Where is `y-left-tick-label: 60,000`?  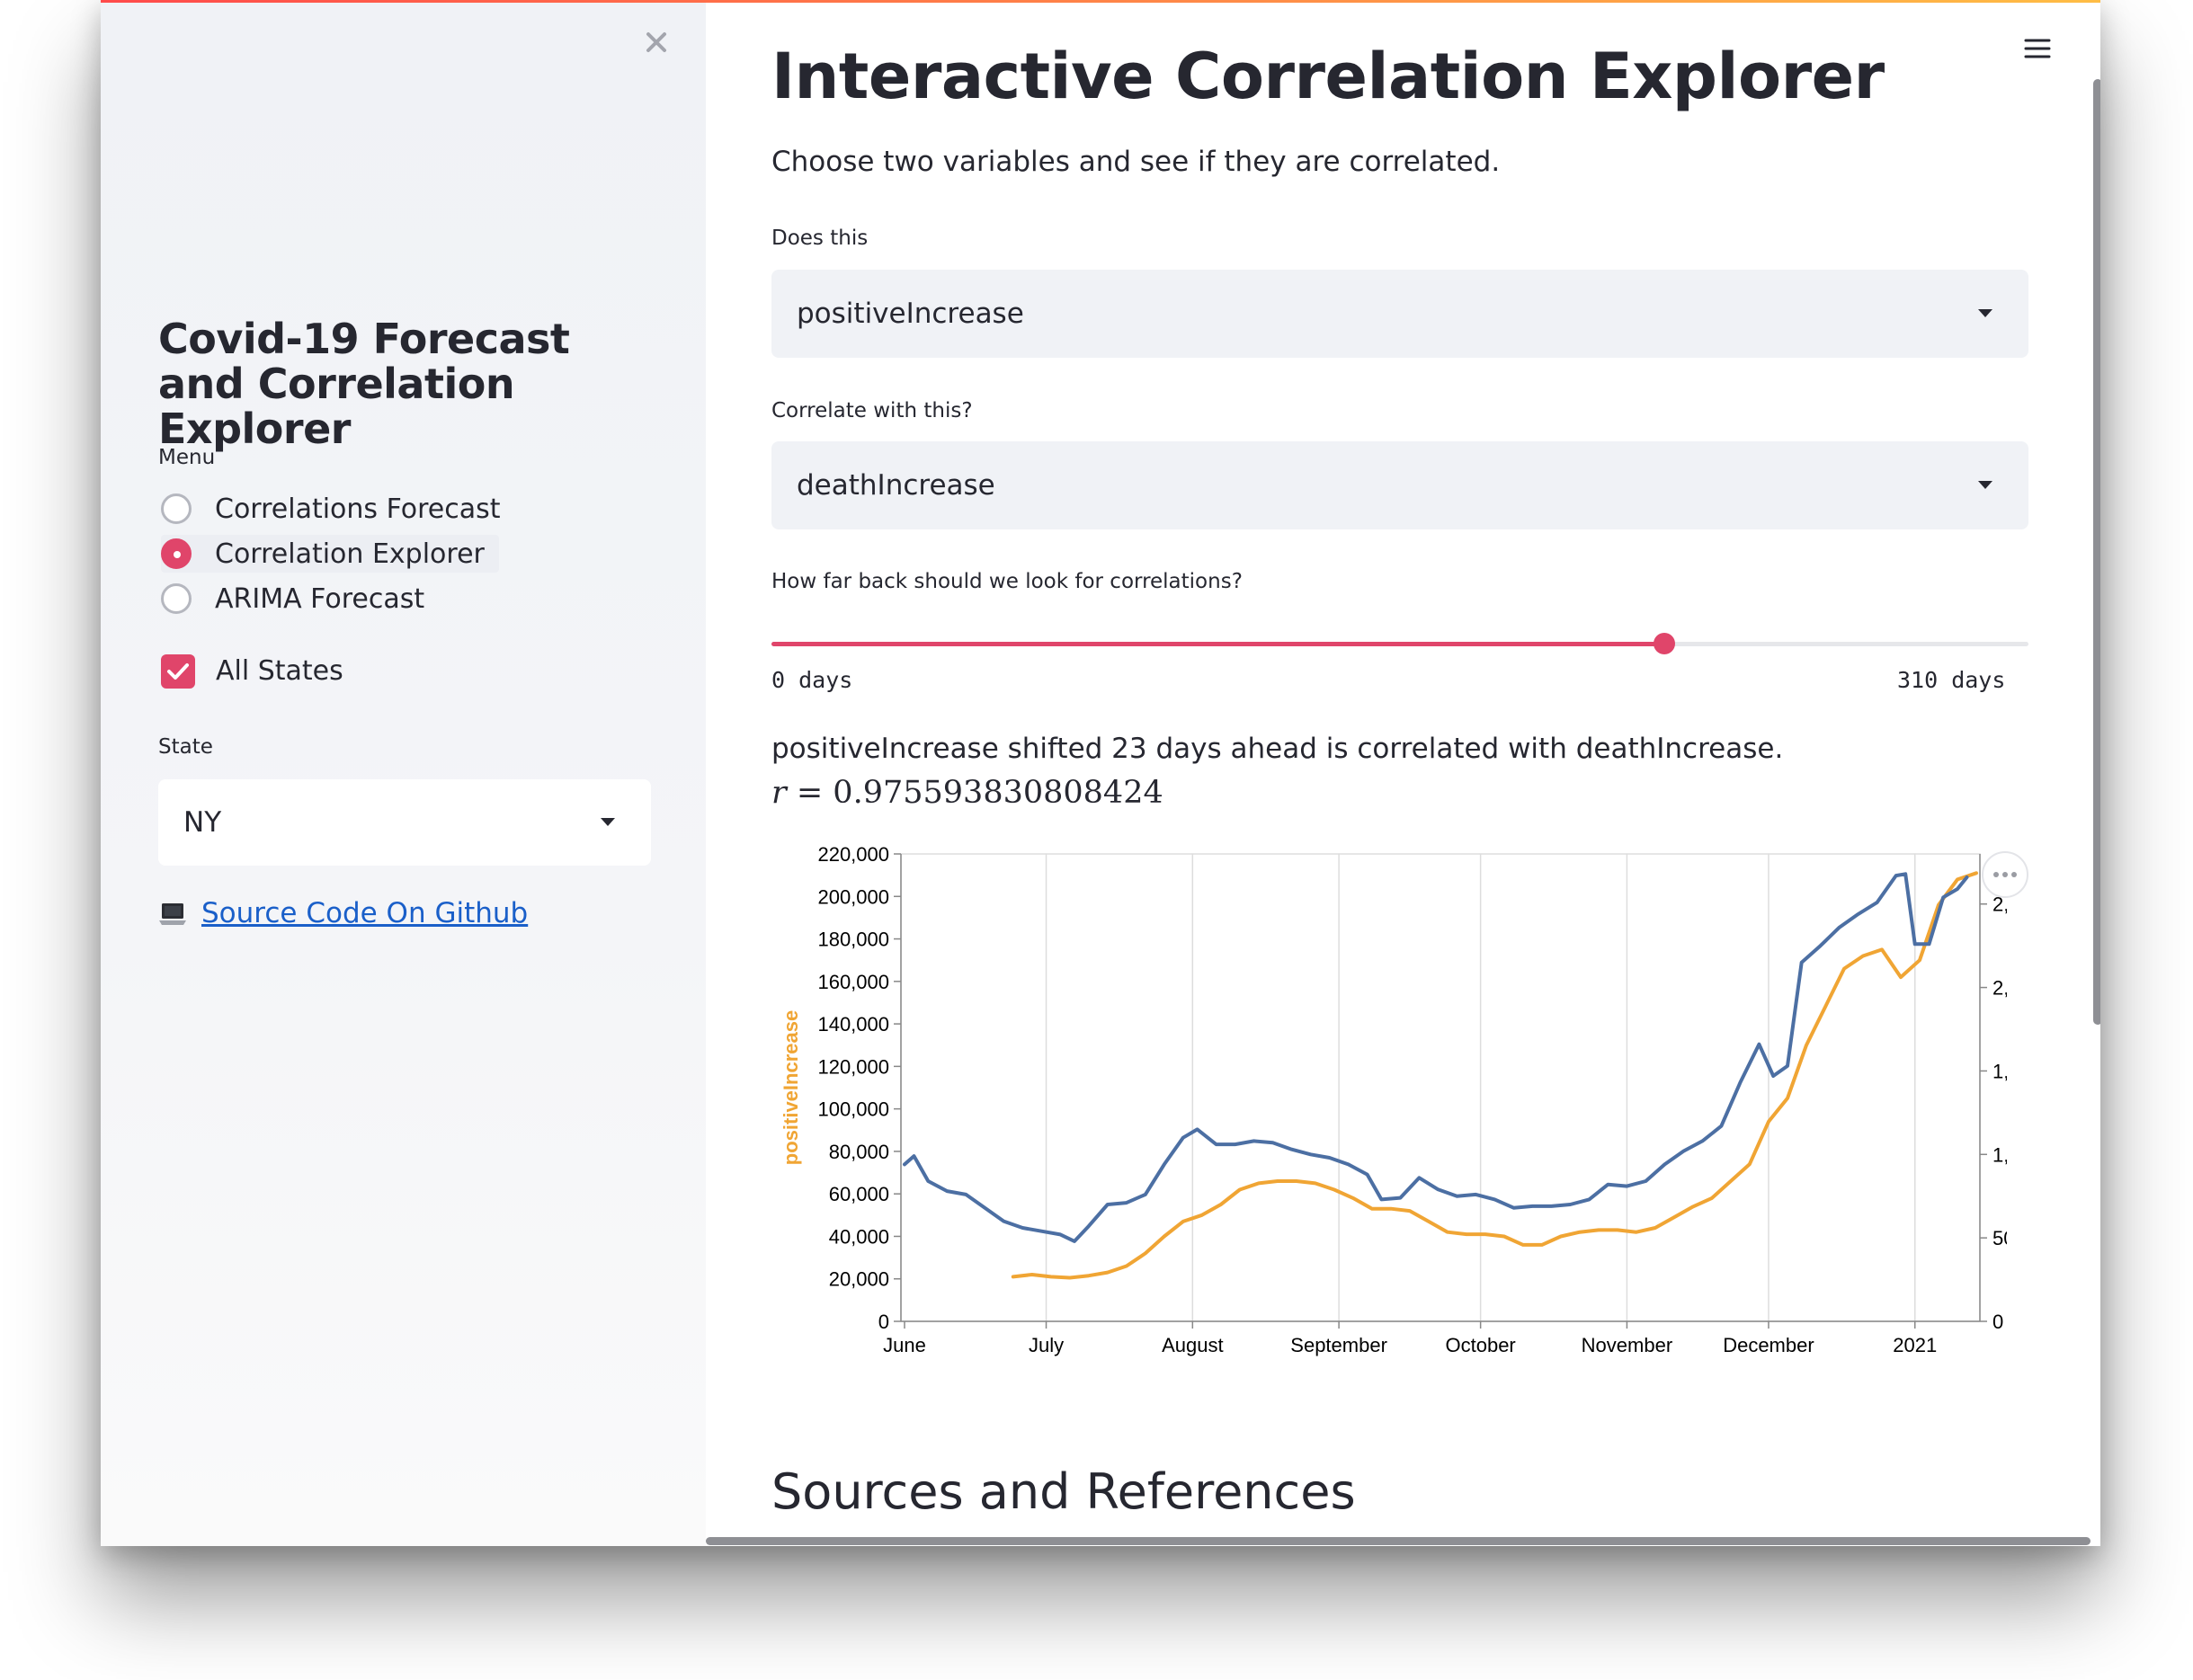
y-left-tick-label: 60,000 is located at coordinates (859, 1194).